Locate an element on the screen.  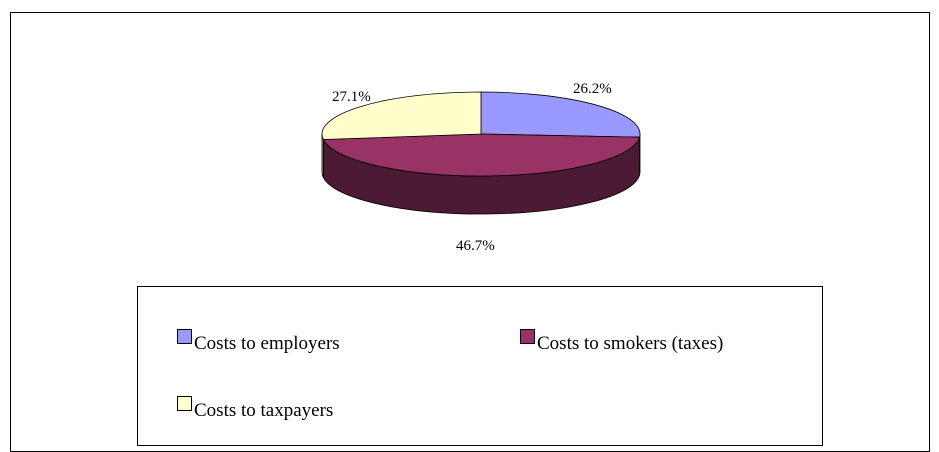
legend-swatch-taxpayers is located at coordinates (184, 403).